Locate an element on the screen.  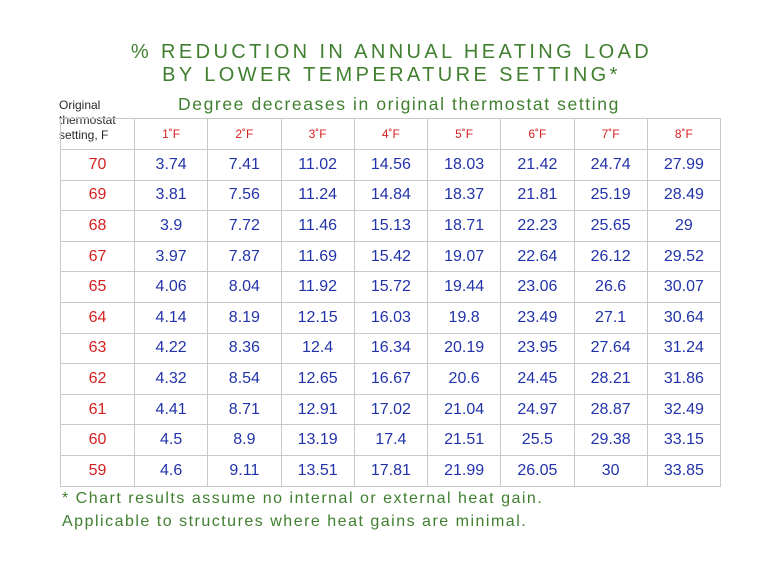
setting-cell: 62 is located at coordinates (97, 379).